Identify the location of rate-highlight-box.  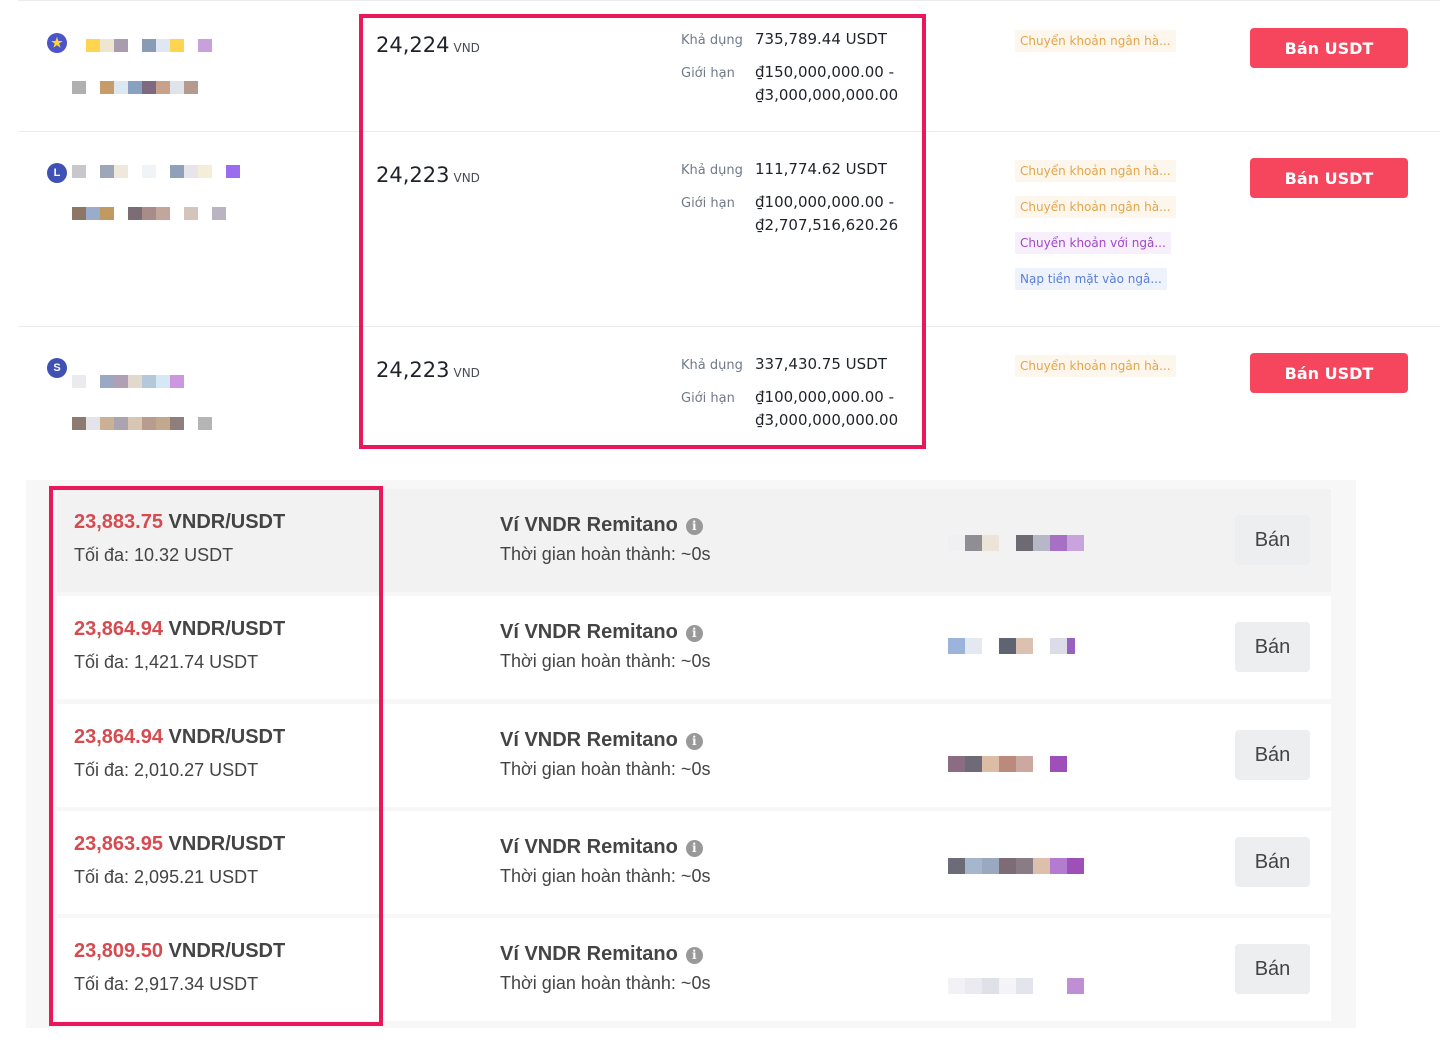
(216, 756).